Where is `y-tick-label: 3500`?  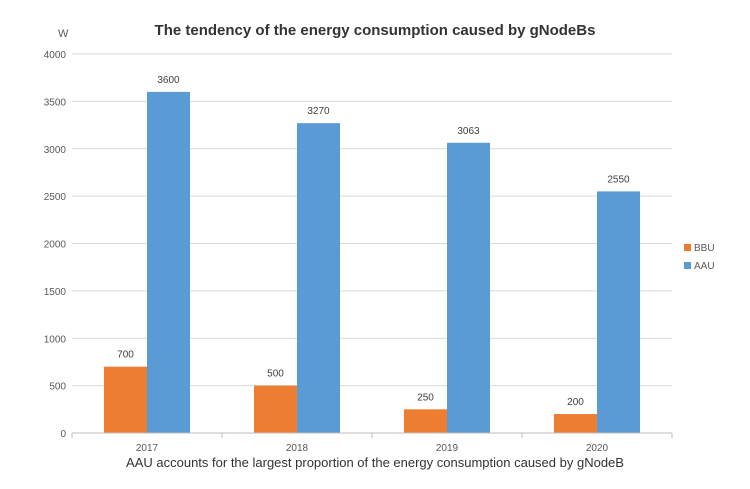 y-tick-label: 3500 is located at coordinates (55, 102).